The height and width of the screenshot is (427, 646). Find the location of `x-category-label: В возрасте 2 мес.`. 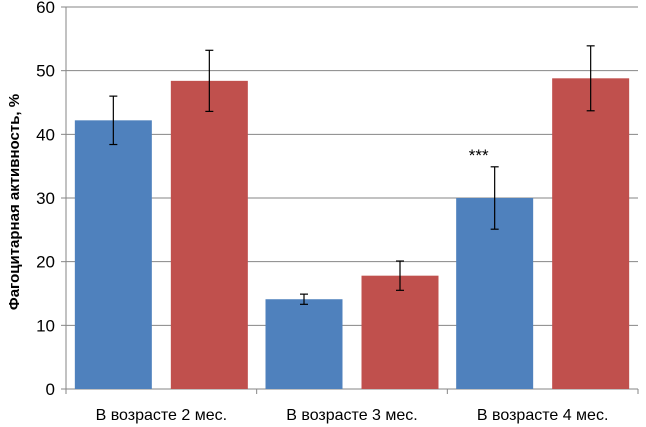

x-category-label: В возрасте 2 мес. is located at coordinates (161, 415).